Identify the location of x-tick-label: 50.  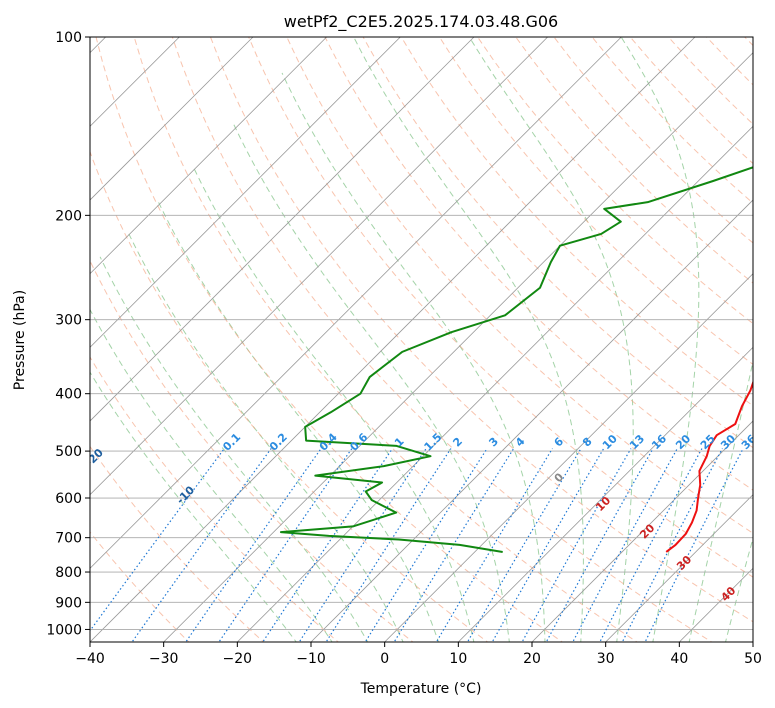
(753, 659).